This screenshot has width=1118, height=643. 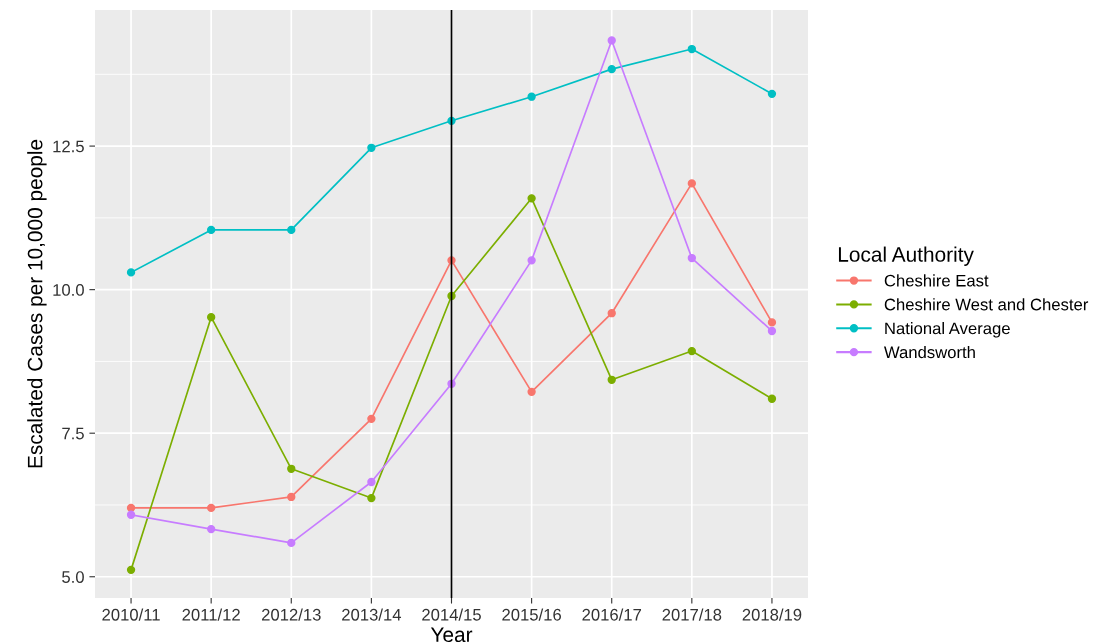 What do you see at coordinates (532, 614) in the screenshot?
I see `x-tick-label: 2015/16` at bounding box center [532, 614].